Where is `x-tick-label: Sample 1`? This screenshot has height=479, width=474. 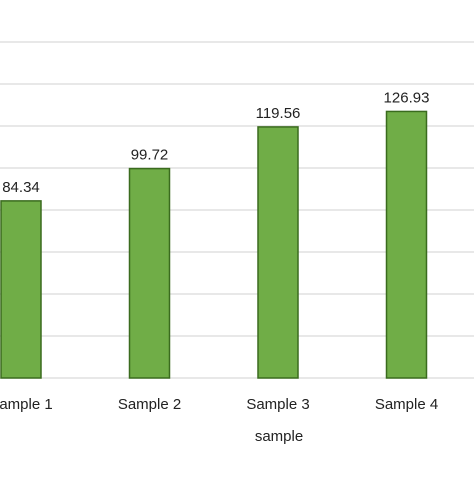
x-tick-label: Sample 1 is located at coordinates (26, 404).